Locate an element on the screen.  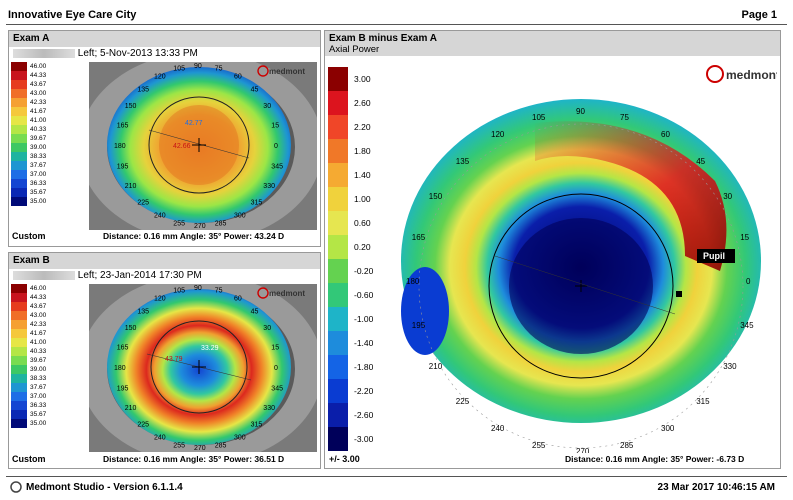
angle-label: 90 is located at coordinates (198, 288).